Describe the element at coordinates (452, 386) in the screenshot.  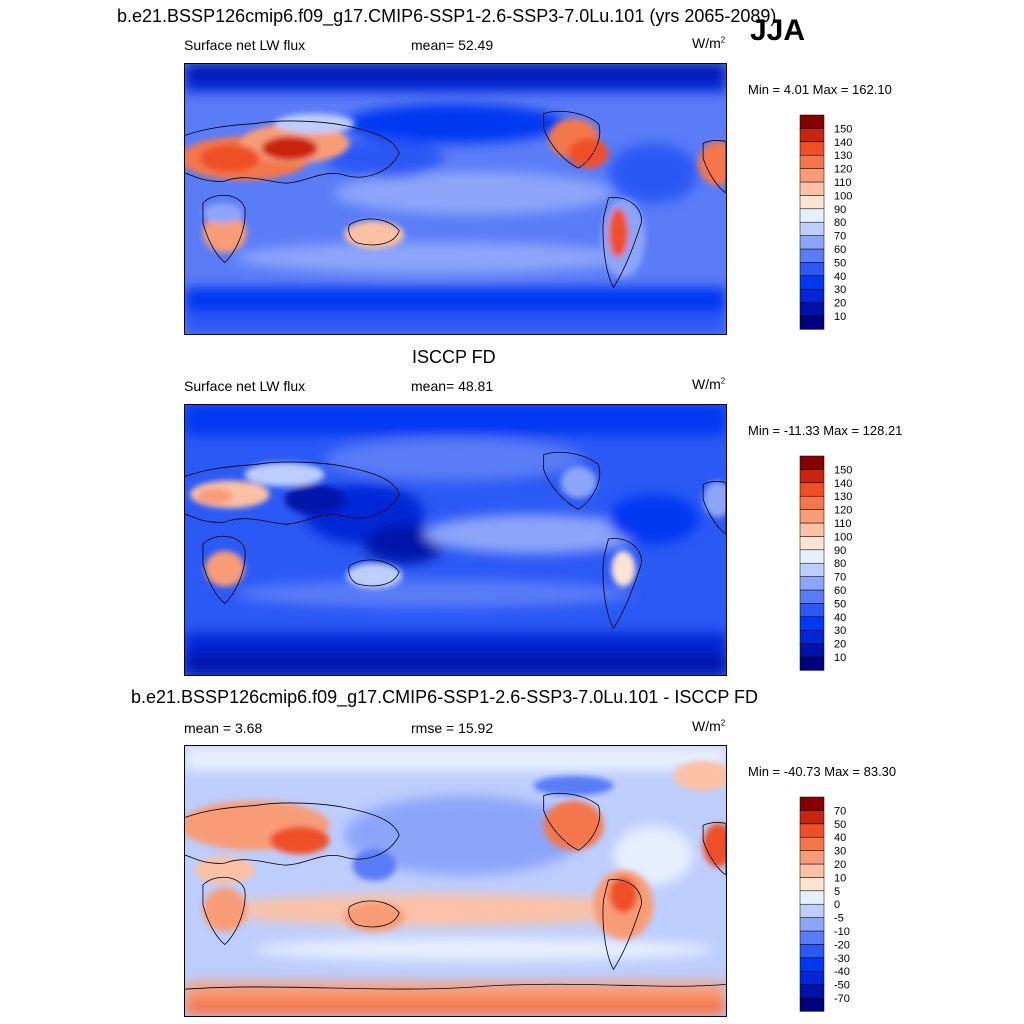
I see `panel2-mean-label: mean= 48.81` at that location.